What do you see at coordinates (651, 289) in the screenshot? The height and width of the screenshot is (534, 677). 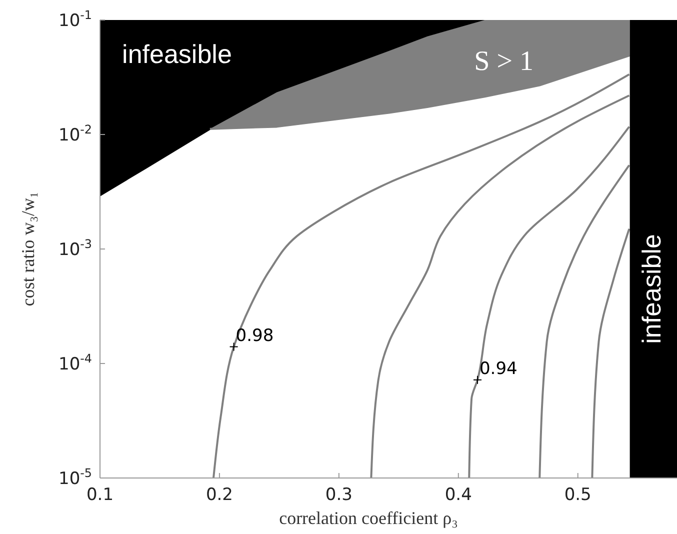 I see `band-label: infeasible` at bounding box center [651, 289].